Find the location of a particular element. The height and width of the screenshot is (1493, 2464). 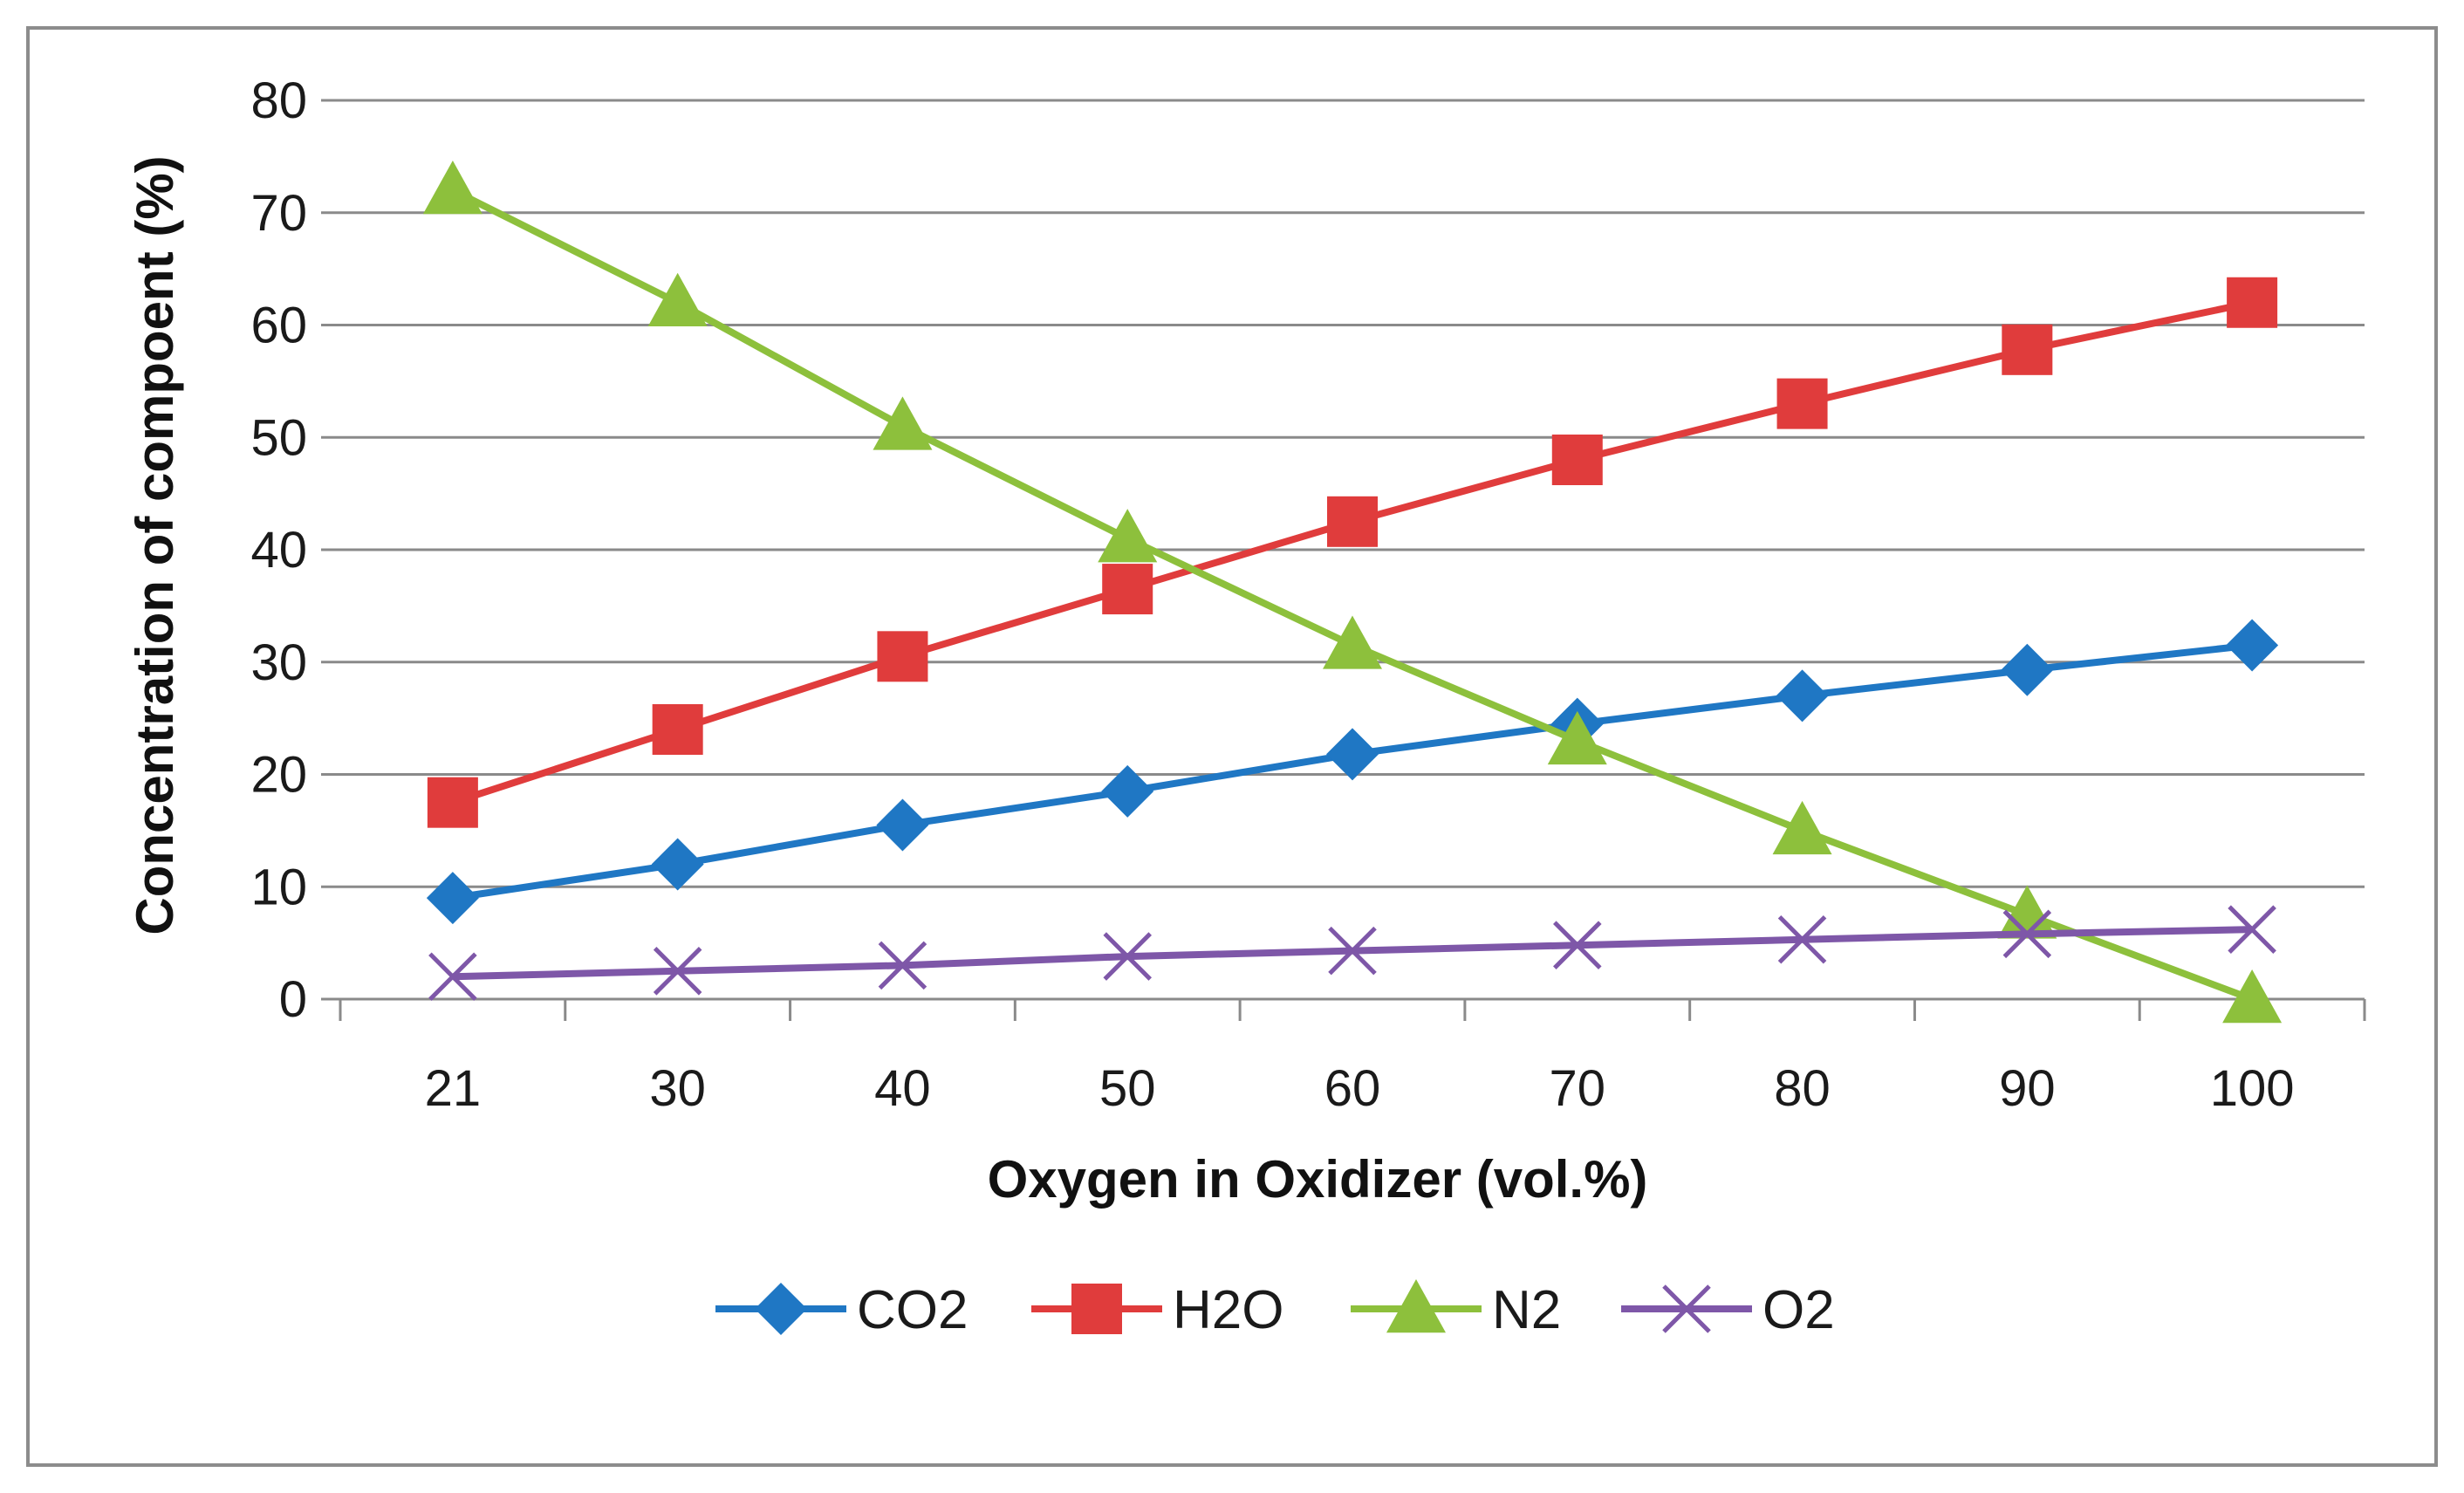

y-tick-label: 40 is located at coordinates (278, 550).